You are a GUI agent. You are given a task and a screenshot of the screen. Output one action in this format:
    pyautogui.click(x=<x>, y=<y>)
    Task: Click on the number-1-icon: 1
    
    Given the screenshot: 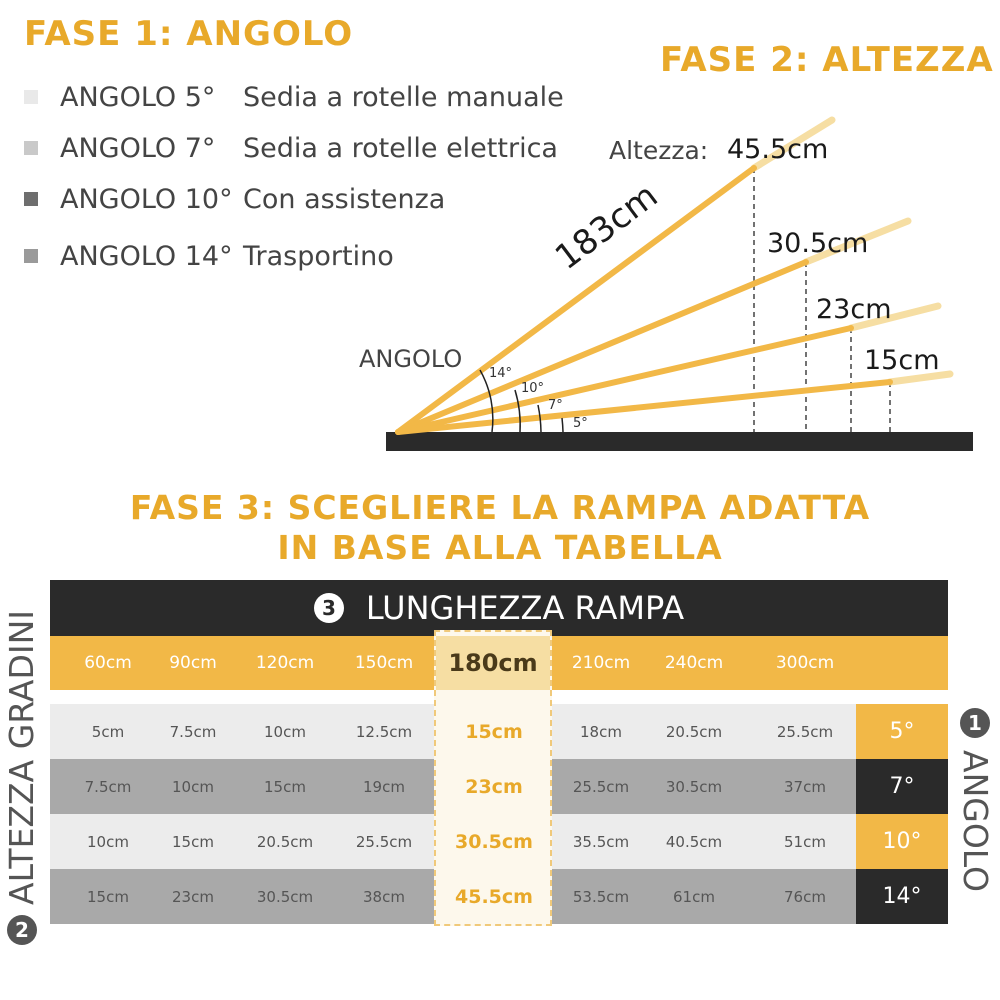 What is the action you would take?
    pyautogui.click(x=975, y=723)
    